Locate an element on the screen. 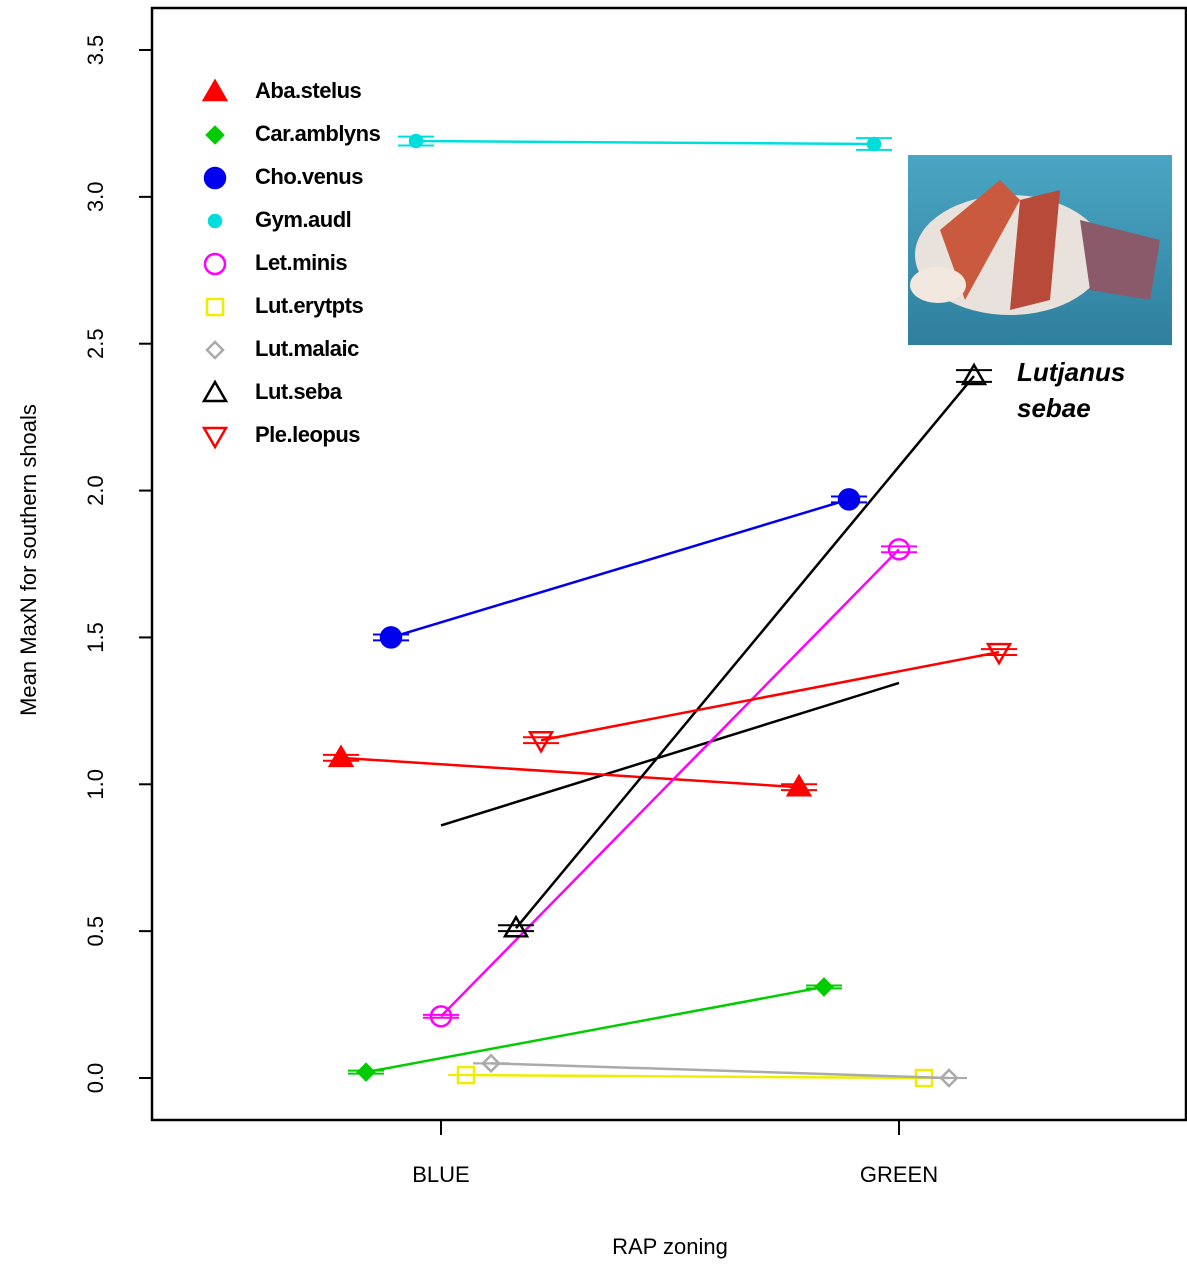 The height and width of the screenshot is (1265, 1187). legend-label: Gym.audl is located at coordinates (303, 219).